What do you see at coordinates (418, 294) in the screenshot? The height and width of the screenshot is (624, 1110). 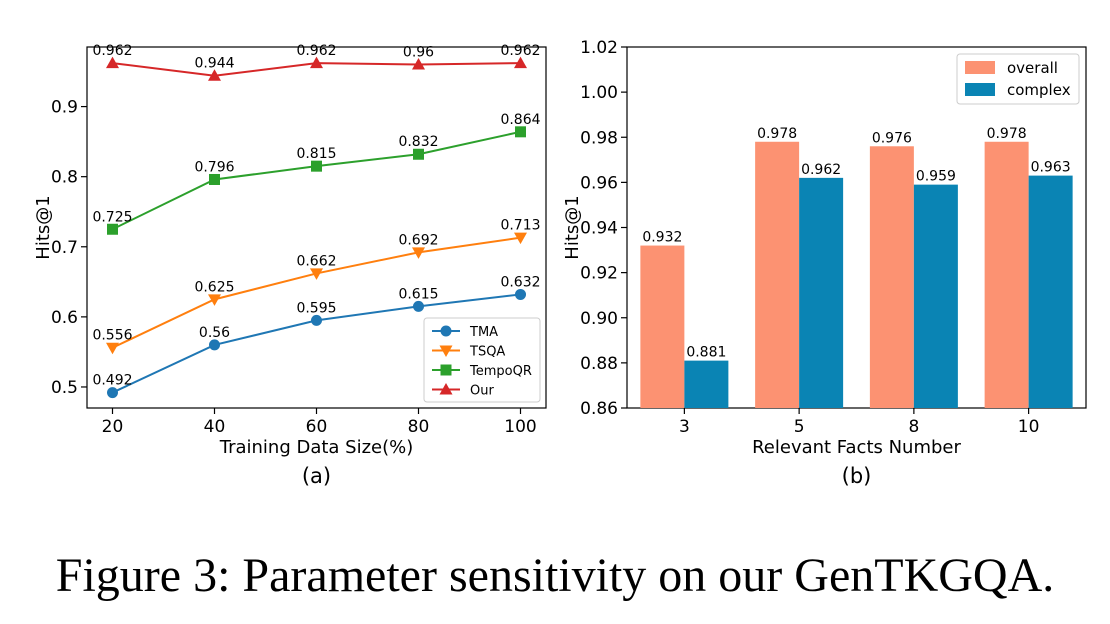 I see `data-label: 0.615` at bounding box center [418, 294].